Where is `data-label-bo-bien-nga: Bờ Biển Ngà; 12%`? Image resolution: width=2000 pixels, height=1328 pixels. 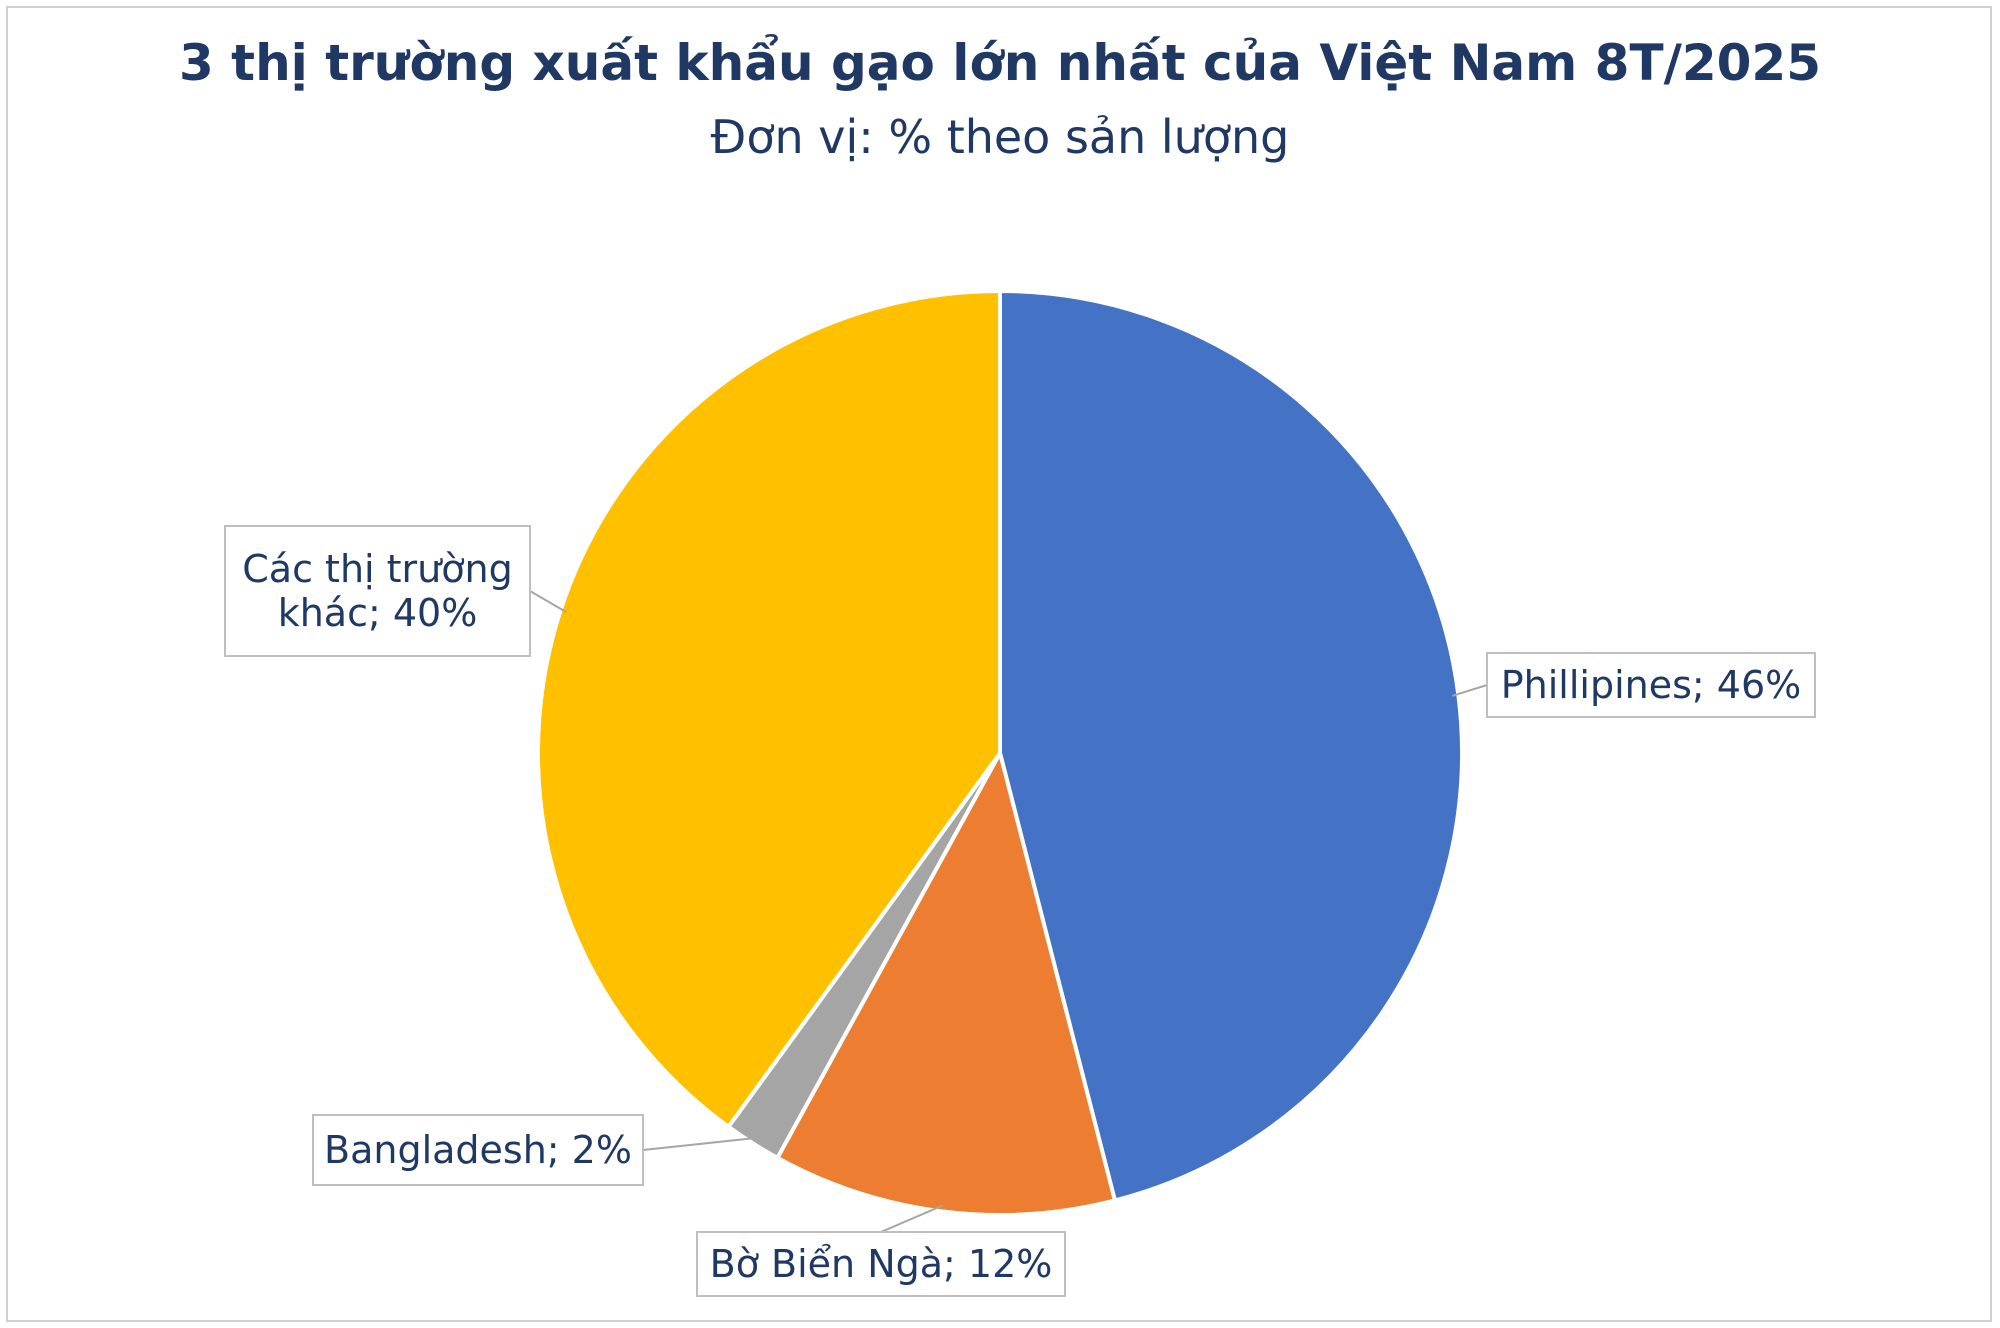 data-label-bo-bien-nga: Bờ Biển Ngà; 12% is located at coordinates (881, 1264).